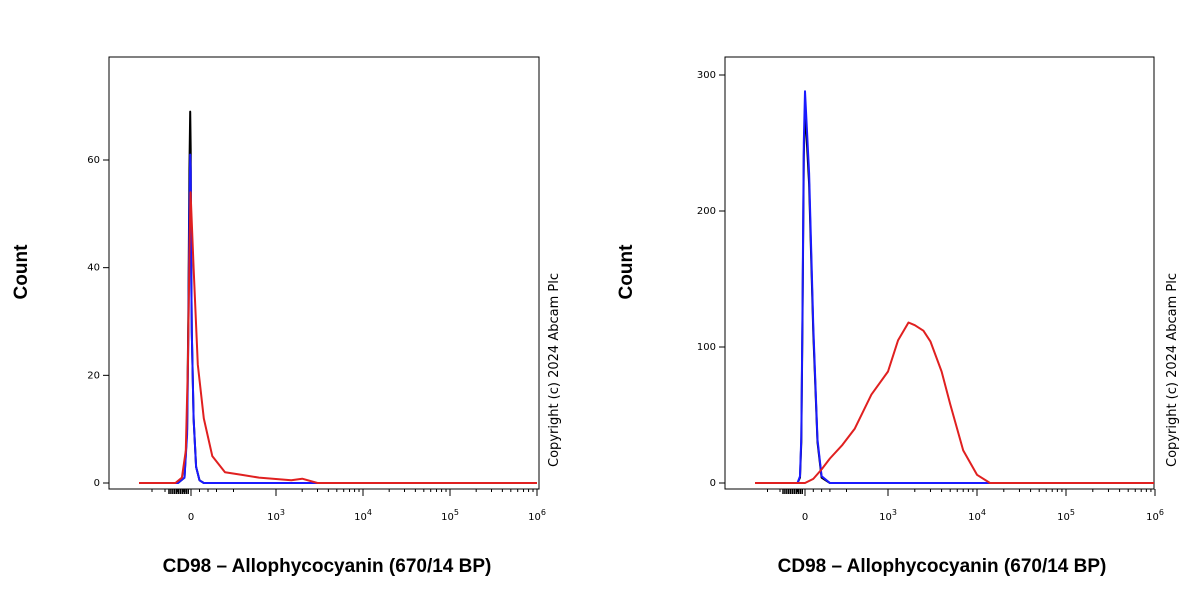 This screenshot has height=600, width=1200. Describe the element at coordinates (93, 268) in the screenshot. I see `y-tick-label: 40` at that location.